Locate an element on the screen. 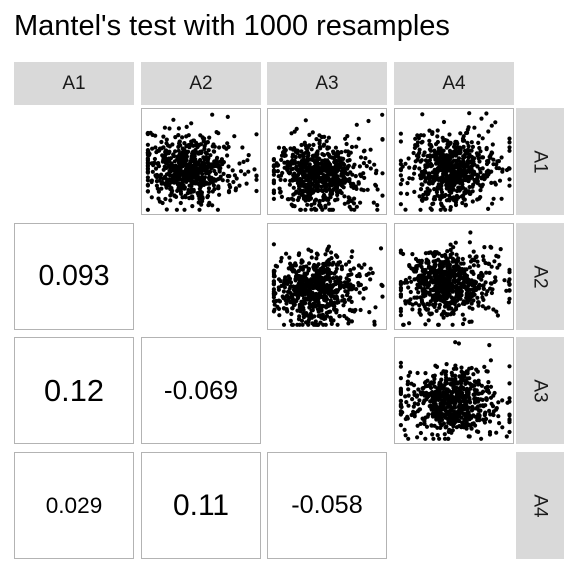  scatter-panel-a2-a4 is located at coordinates (454, 276).